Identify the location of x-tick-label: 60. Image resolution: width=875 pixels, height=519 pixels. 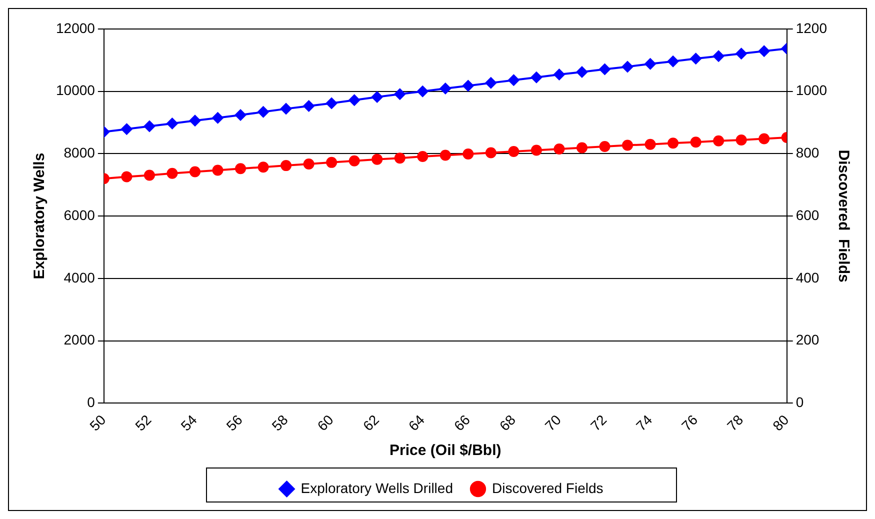
(325, 422).